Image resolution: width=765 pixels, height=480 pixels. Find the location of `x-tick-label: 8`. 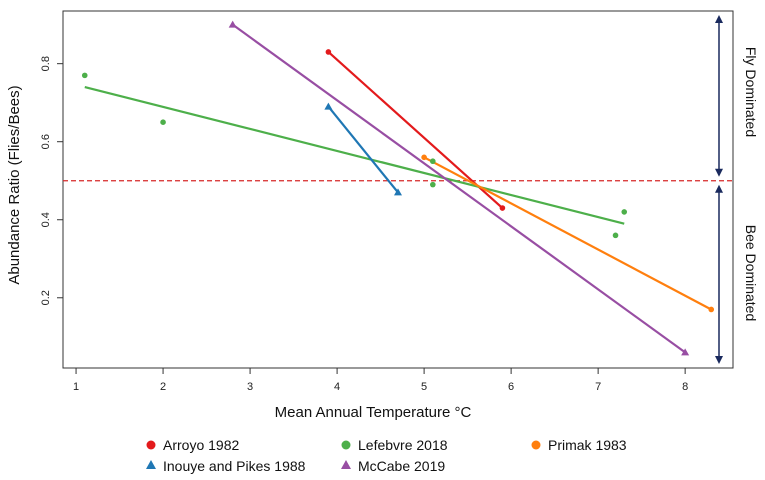

x-tick-label: 8 is located at coordinates (685, 387).